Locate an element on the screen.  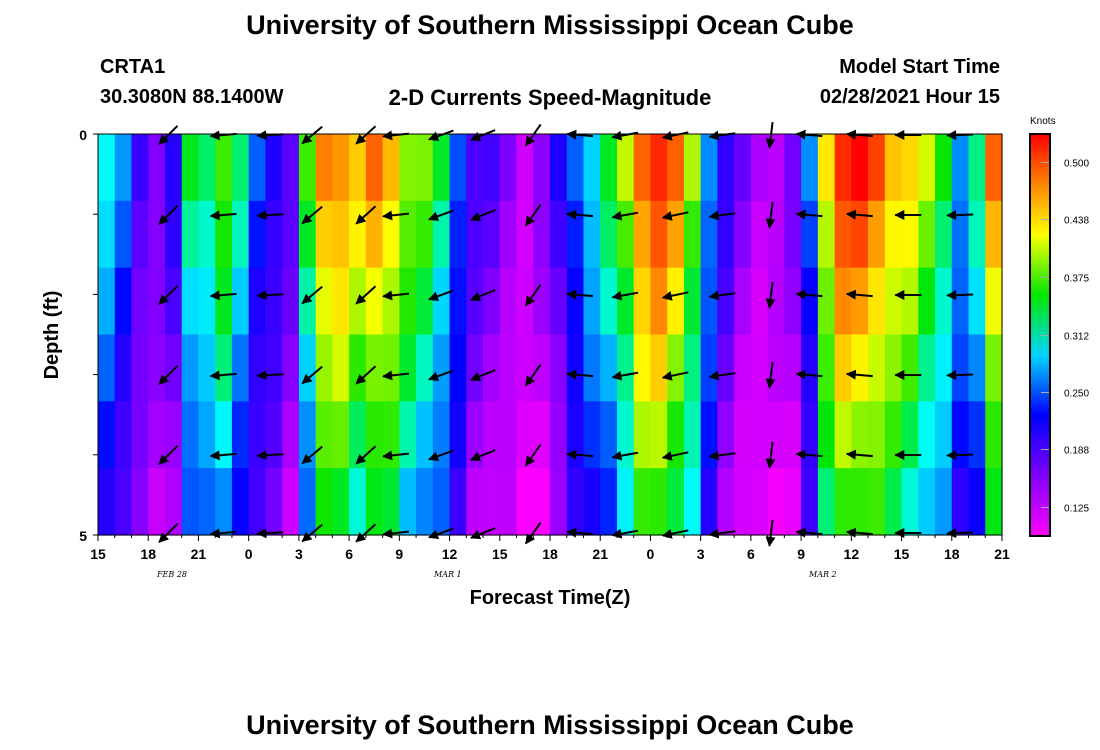
date-label-mar1: MAR 1 is located at coordinates (448, 574).